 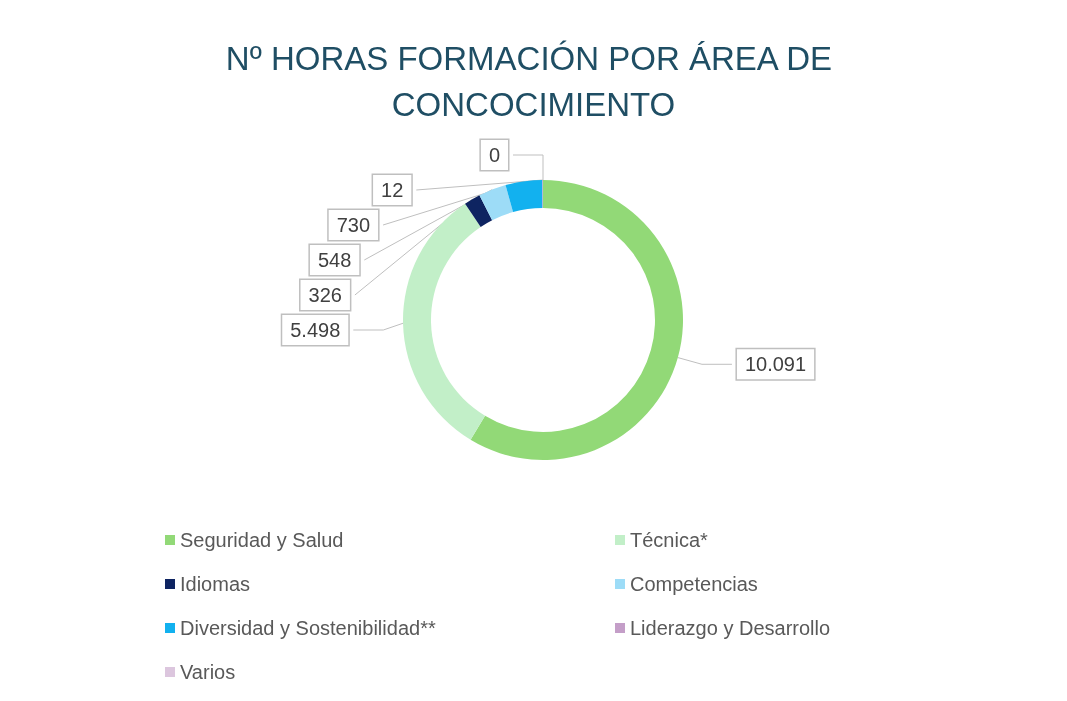 I want to click on data-label: 548, so click(x=334, y=260).